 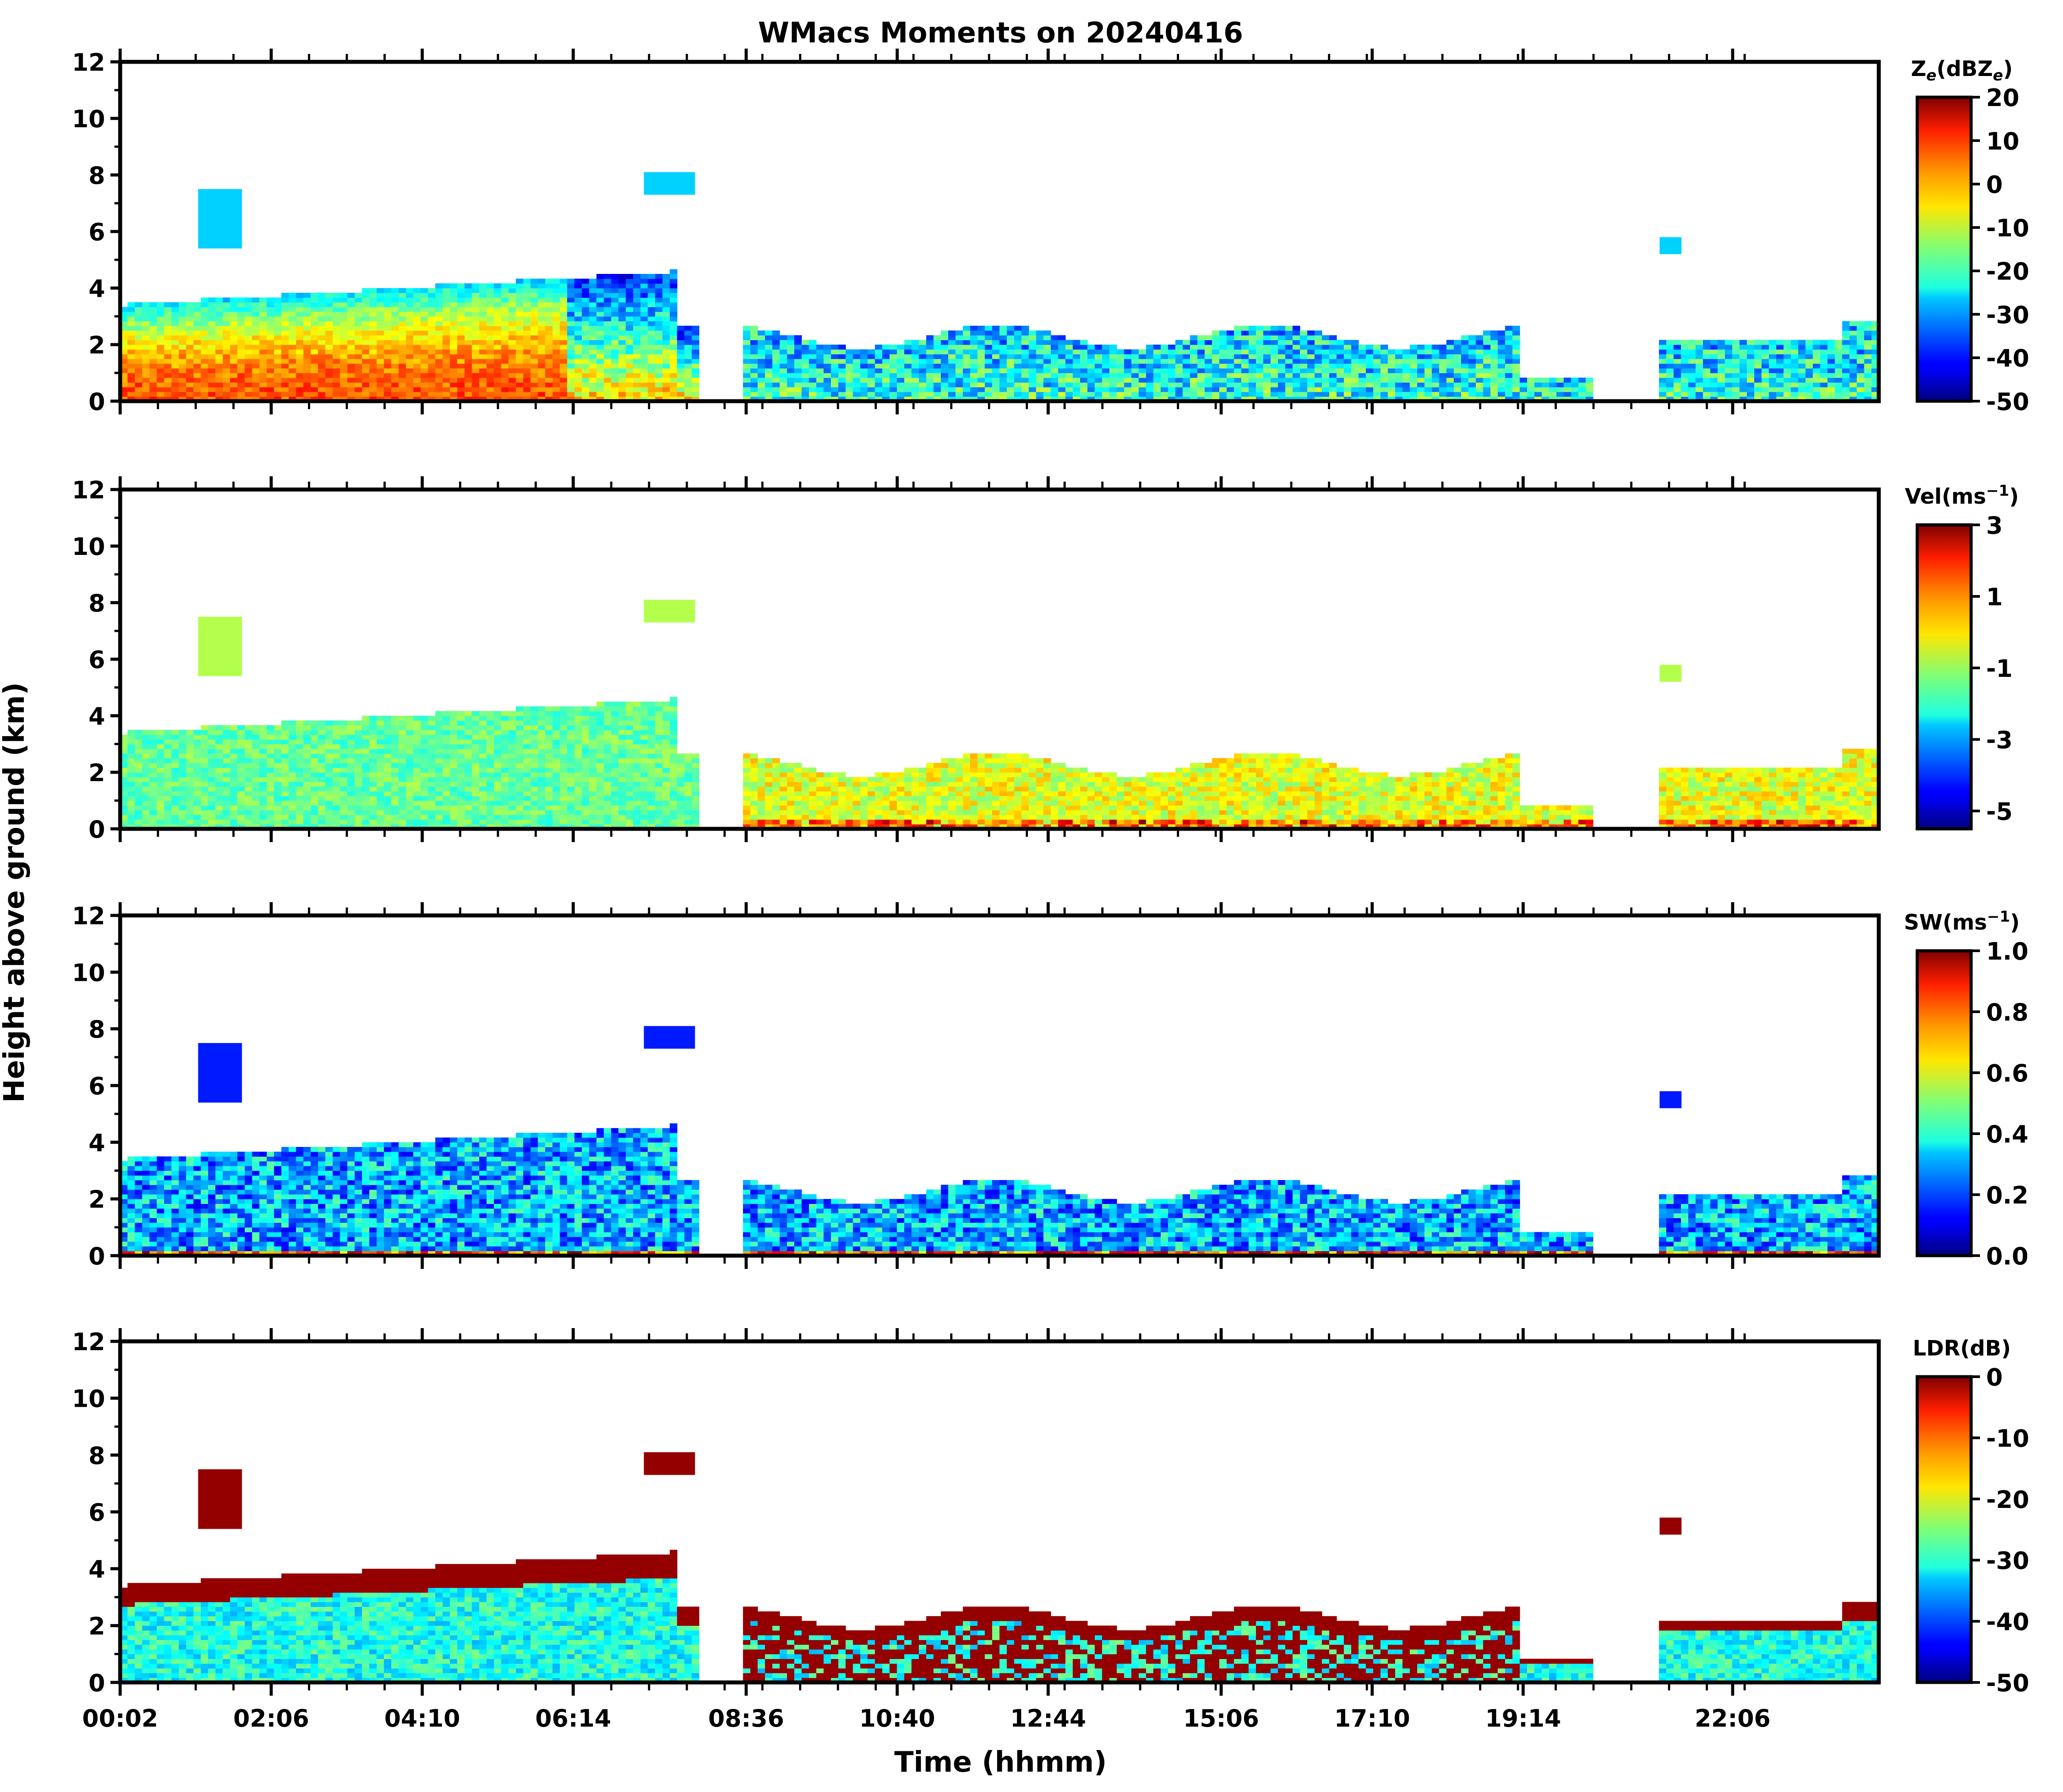 I want to click on y-axis-label: Height above ground (km), so click(x=15, y=892).